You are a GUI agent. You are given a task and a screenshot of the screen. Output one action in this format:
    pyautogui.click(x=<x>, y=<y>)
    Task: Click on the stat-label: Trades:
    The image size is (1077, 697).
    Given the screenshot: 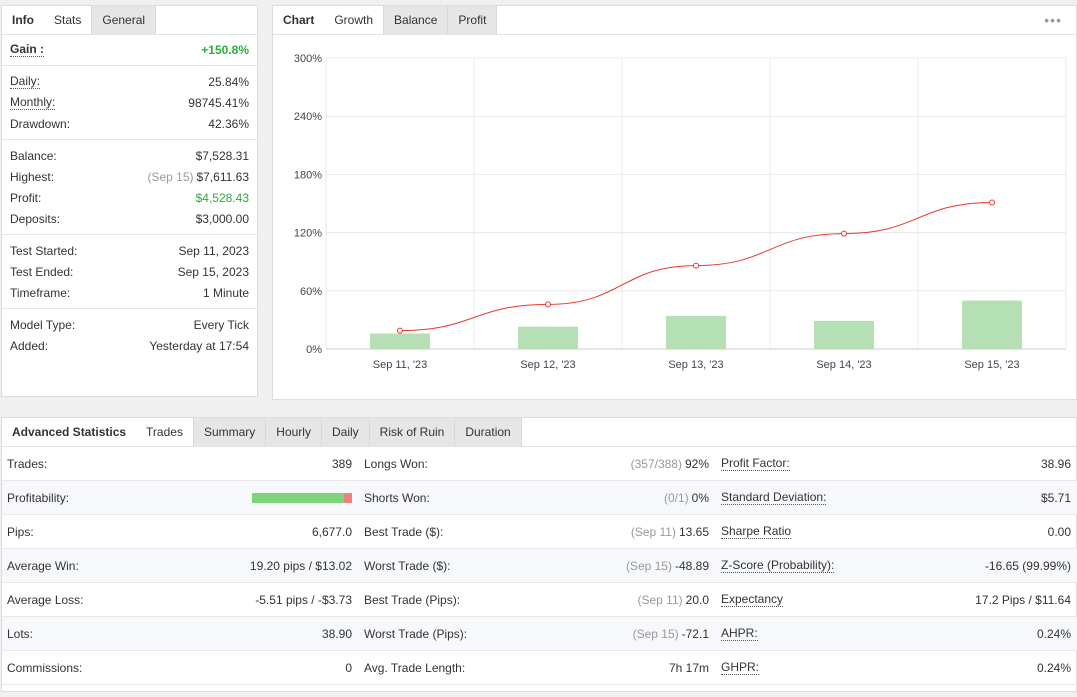 What is the action you would take?
    pyautogui.click(x=27, y=463)
    